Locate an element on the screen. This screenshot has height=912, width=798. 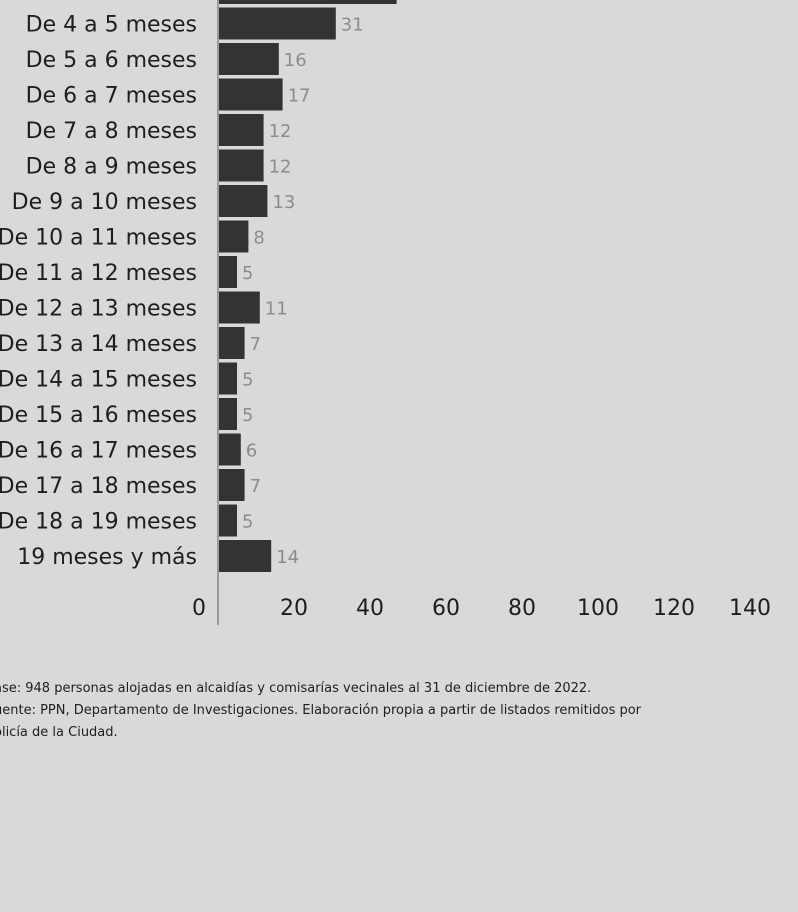
value-label: 16 is located at coordinates (295, 60).